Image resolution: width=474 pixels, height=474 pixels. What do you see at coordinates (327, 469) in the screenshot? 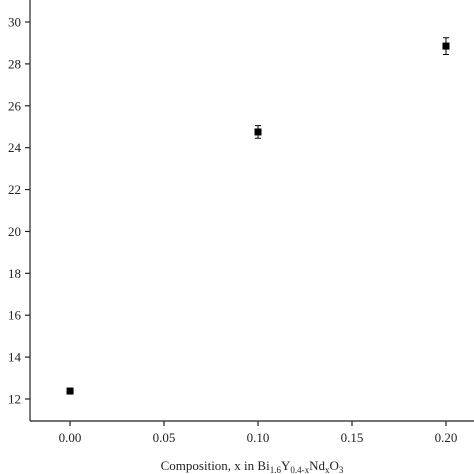
I see `x-label-subscript: x` at bounding box center [327, 469].